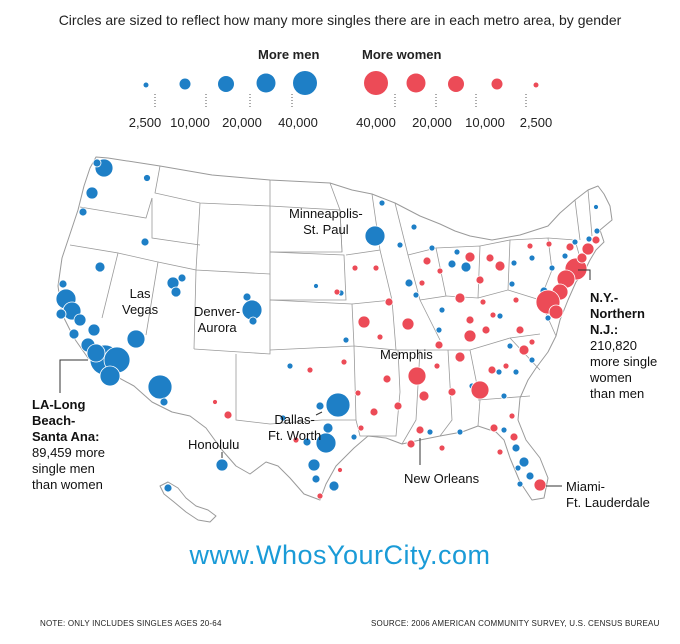 The width and height of the screenshot is (680, 644). Describe the element at coordinates (617, 313) in the screenshot. I see `callout-ny-title: N.Y.- Northern N.J.:` at that location.